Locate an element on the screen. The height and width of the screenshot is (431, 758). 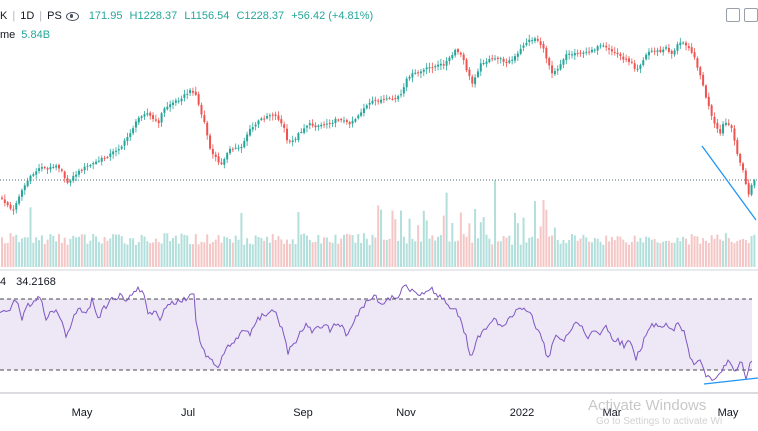
volume-label: me is located at coordinates (8, 35).